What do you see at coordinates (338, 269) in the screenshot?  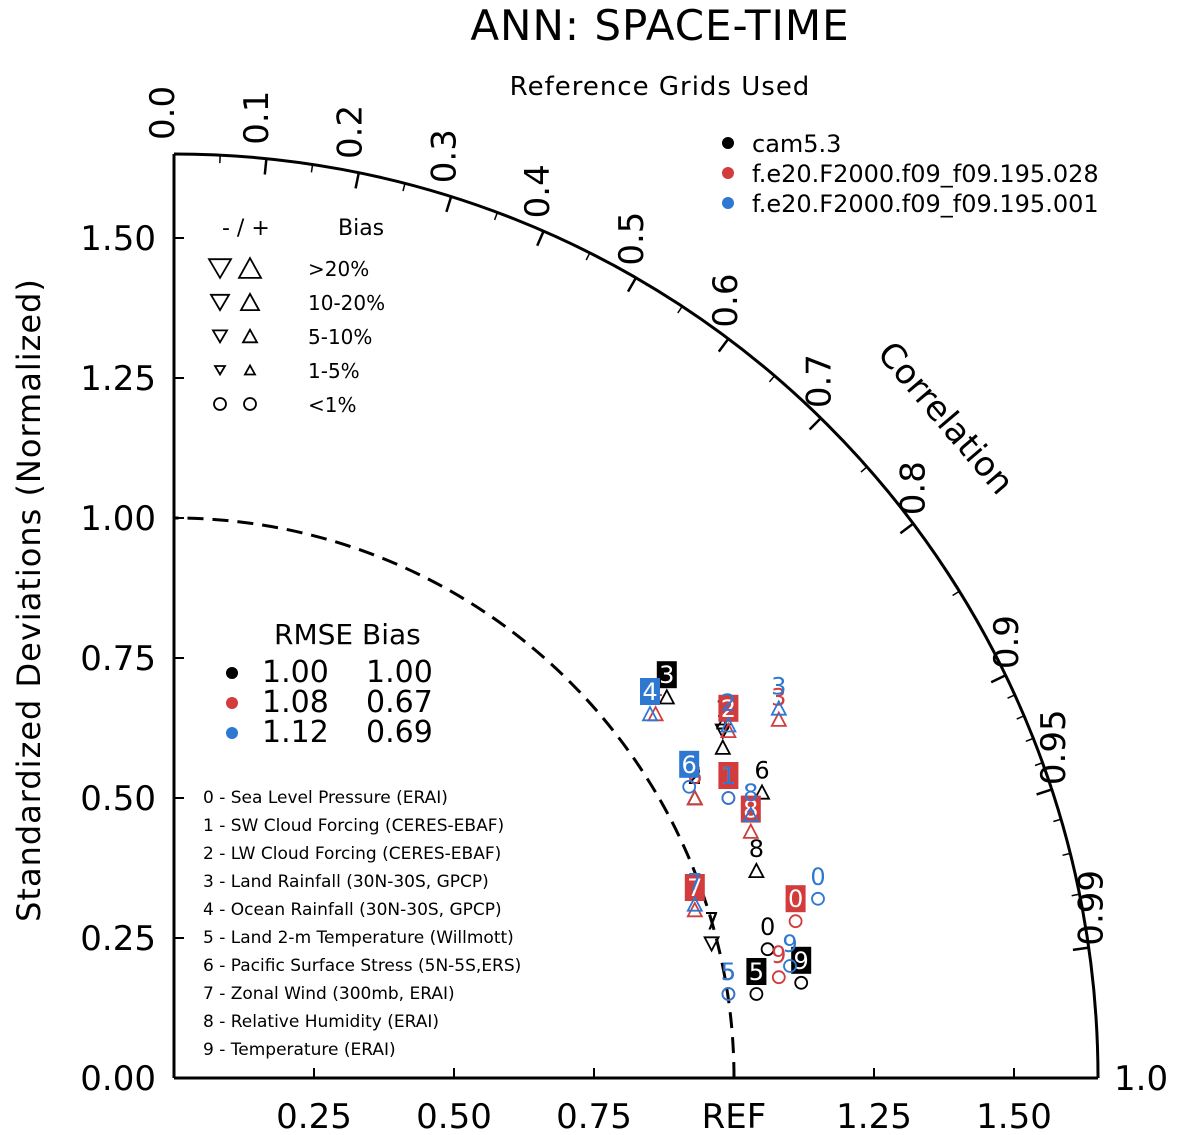 I see `bias-legend-row-label: >20%` at bounding box center [338, 269].